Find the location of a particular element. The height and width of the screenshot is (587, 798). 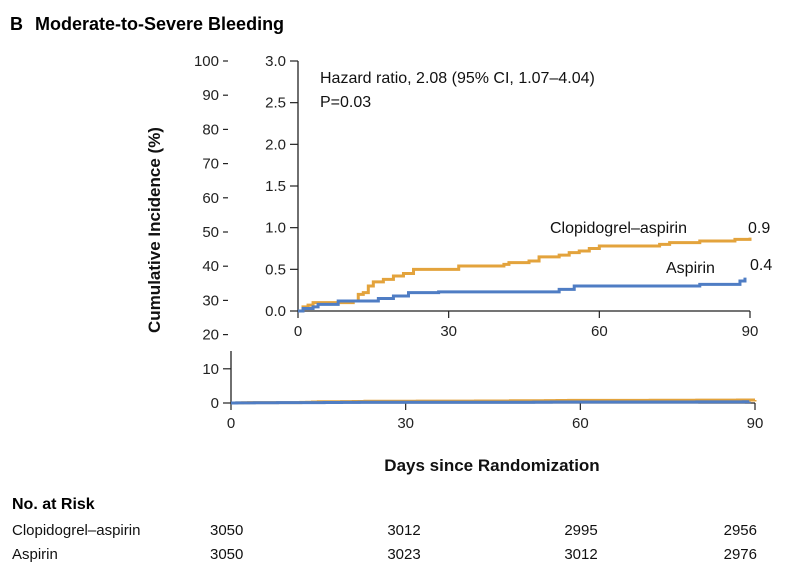

y-tick-label: 80 is located at coordinates (210, 129).